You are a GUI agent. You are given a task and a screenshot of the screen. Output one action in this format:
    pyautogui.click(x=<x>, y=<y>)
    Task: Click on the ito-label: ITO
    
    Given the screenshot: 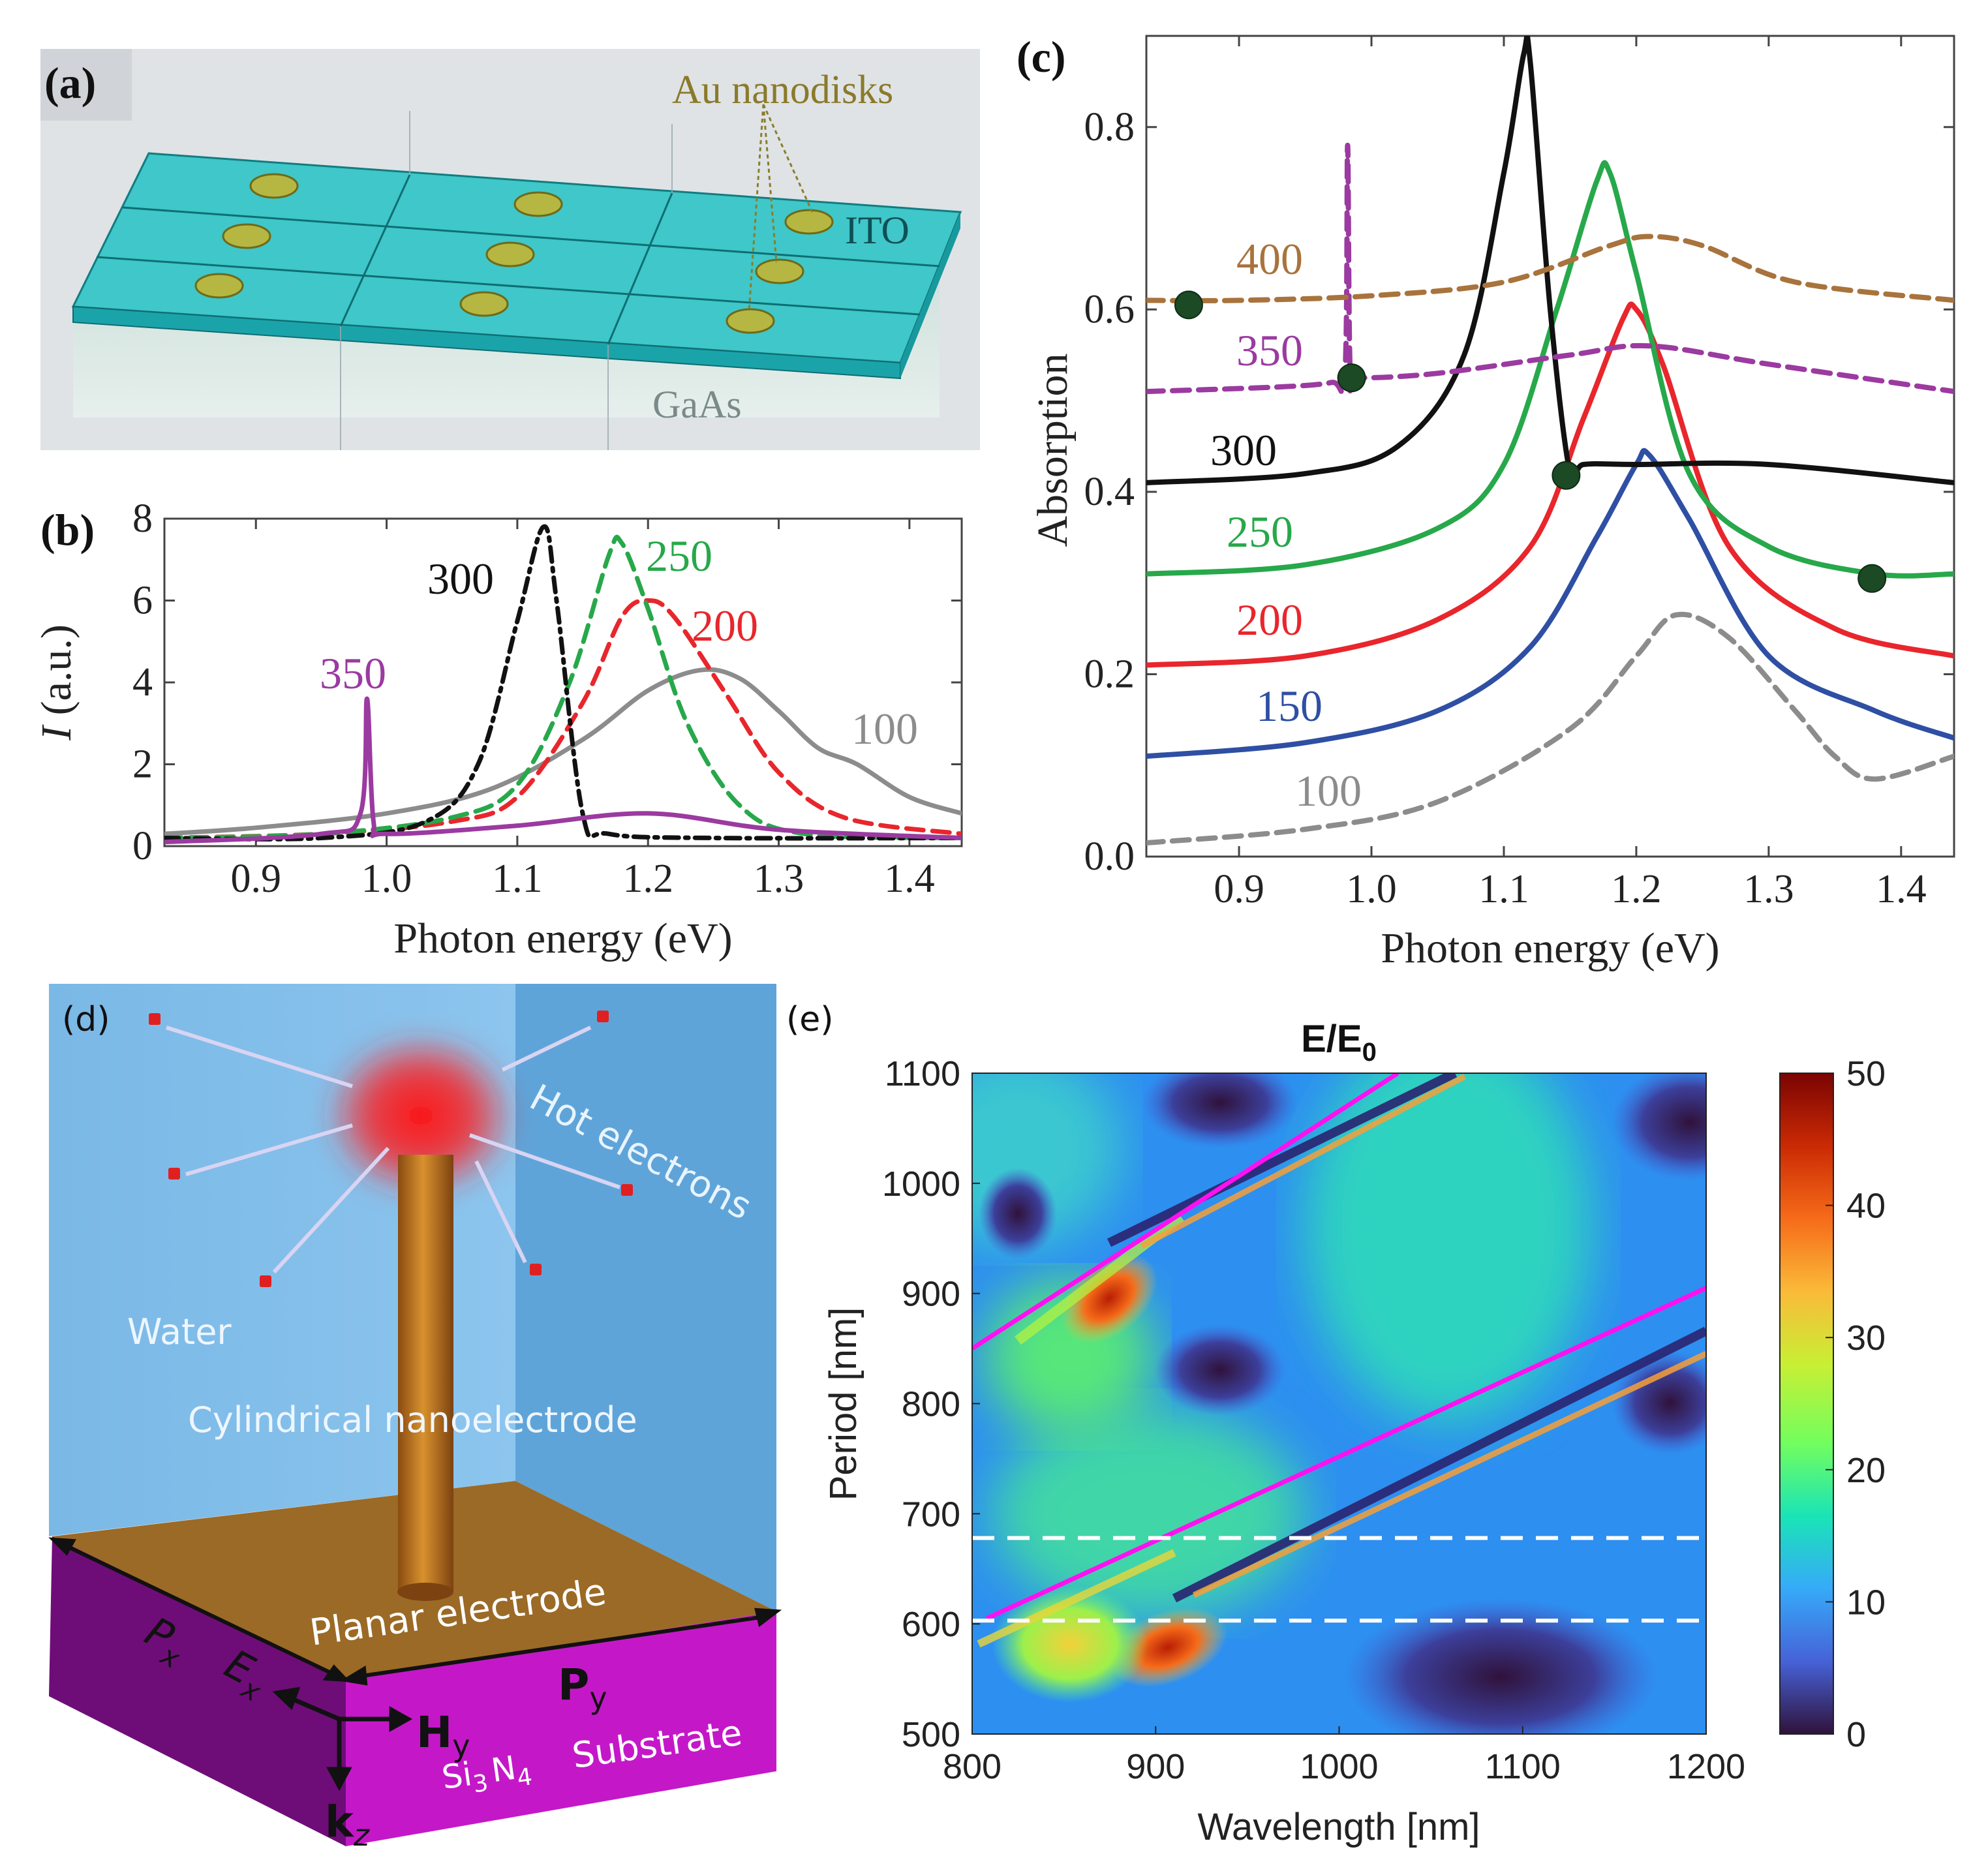 What is the action you would take?
    pyautogui.click(x=877, y=230)
    